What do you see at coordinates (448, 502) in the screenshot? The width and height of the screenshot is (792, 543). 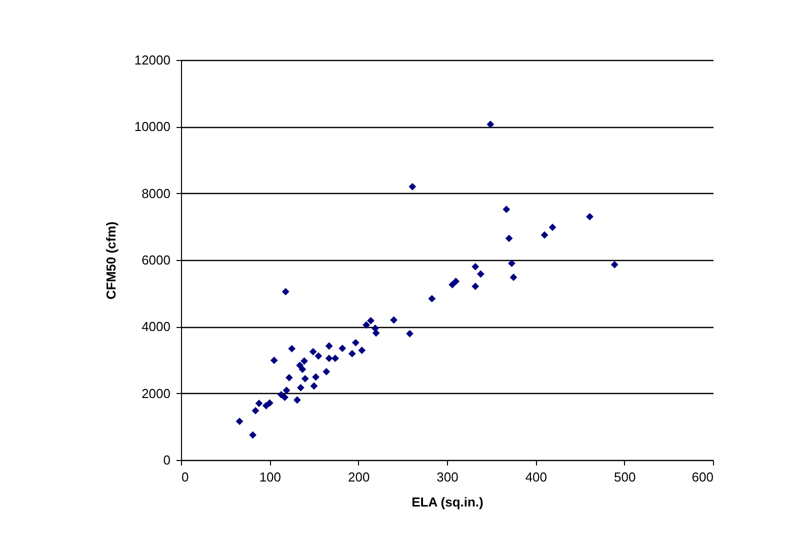 I see `x-axis-title: ELA (sq.in.)` at bounding box center [448, 502].